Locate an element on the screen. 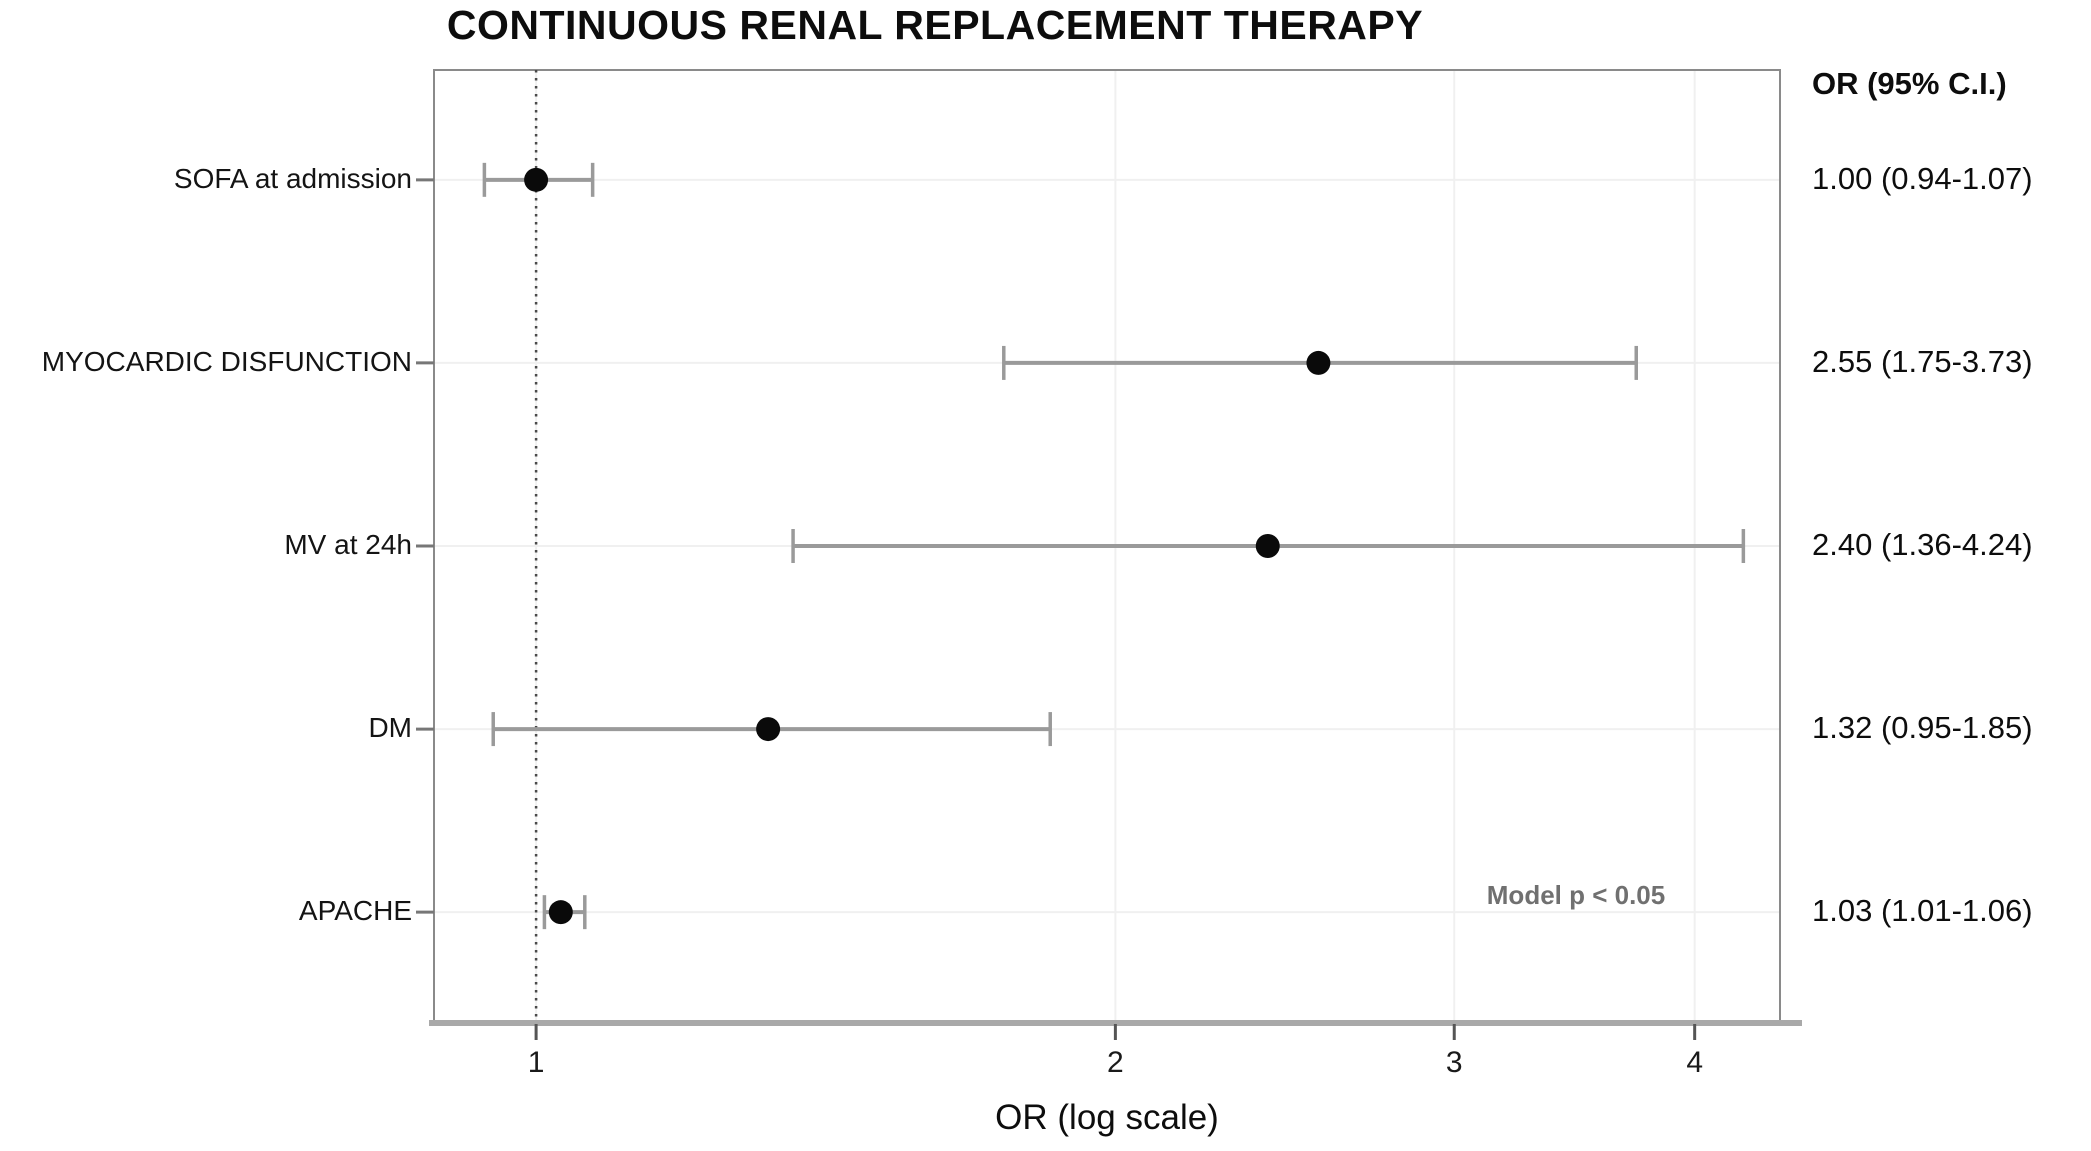 Image resolution: width=2091 pixels, height=1151 pixels. x-tick-label: 3 is located at coordinates (1454, 1062).